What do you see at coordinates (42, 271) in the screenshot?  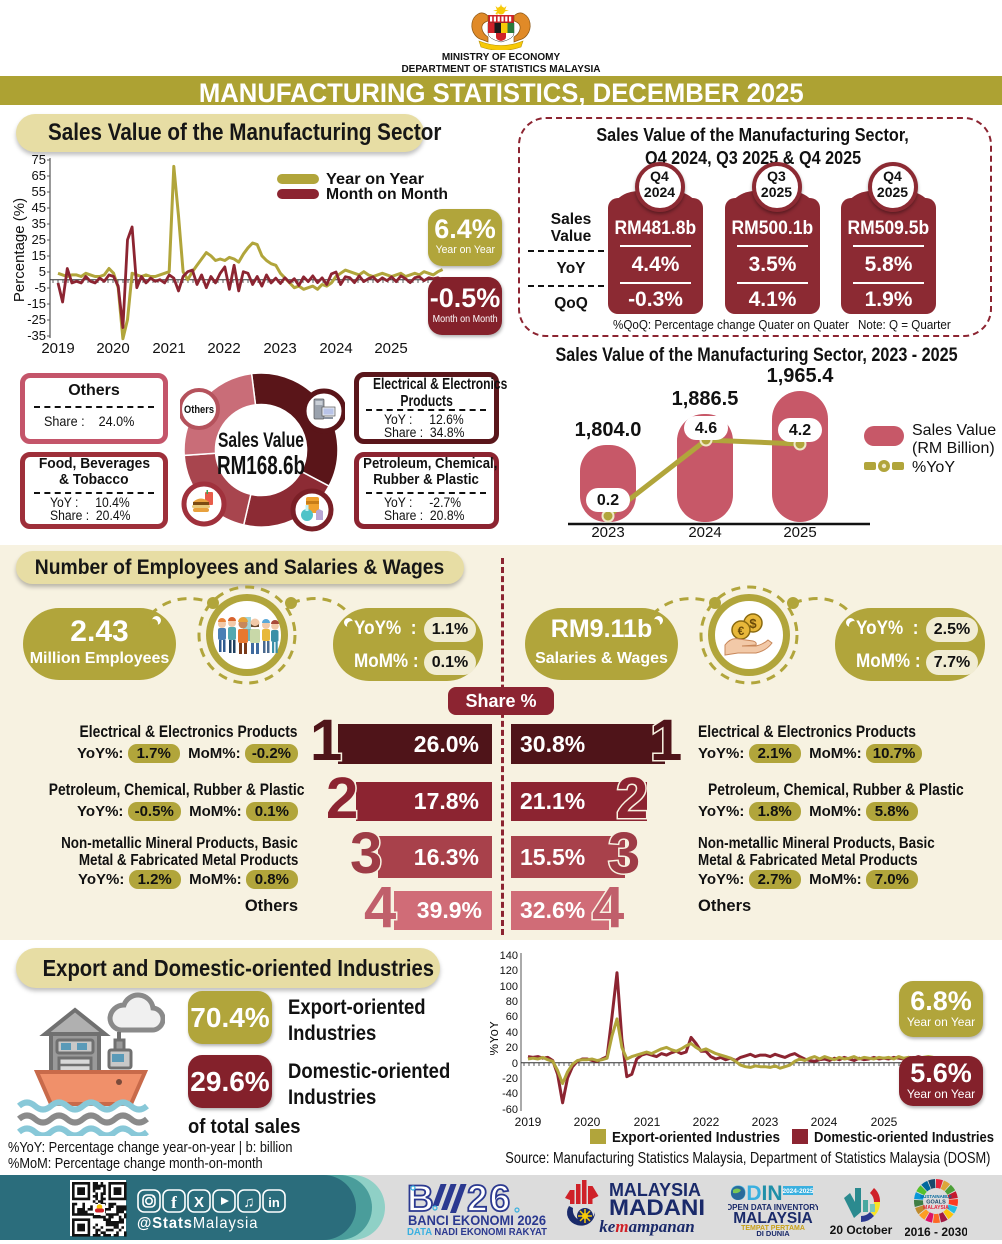 I see `svg-text: 5` at bounding box center [42, 271].